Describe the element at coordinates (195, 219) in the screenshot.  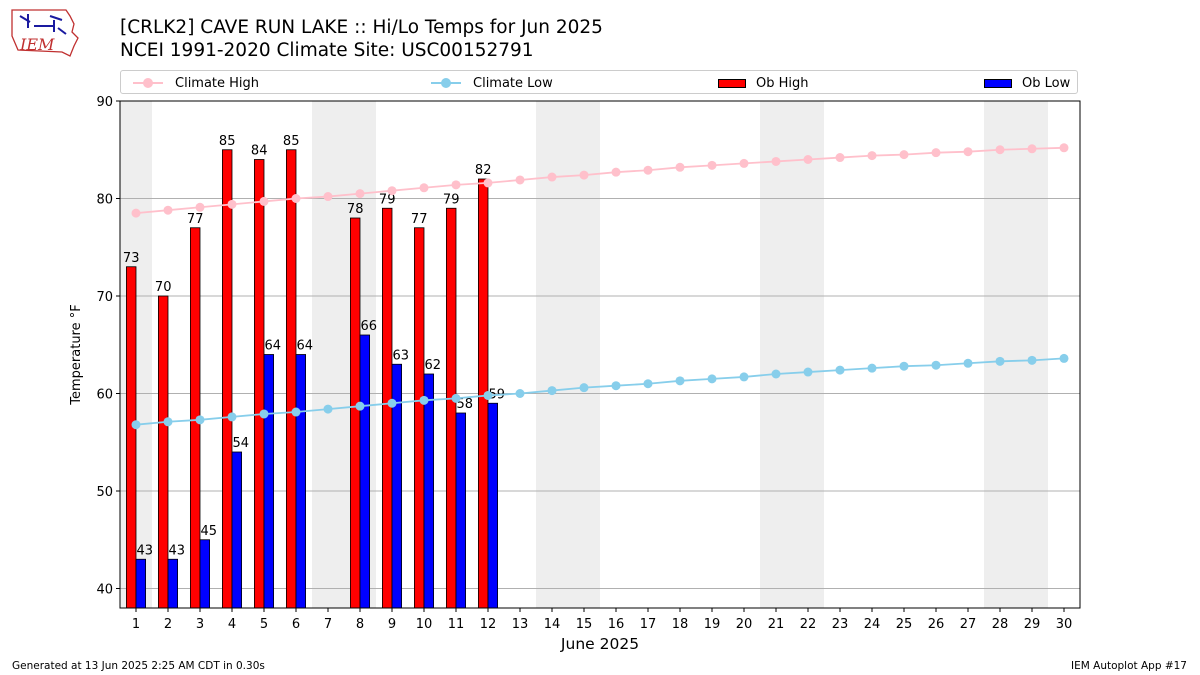
I see `ob-high-data-label: 77` at that location.